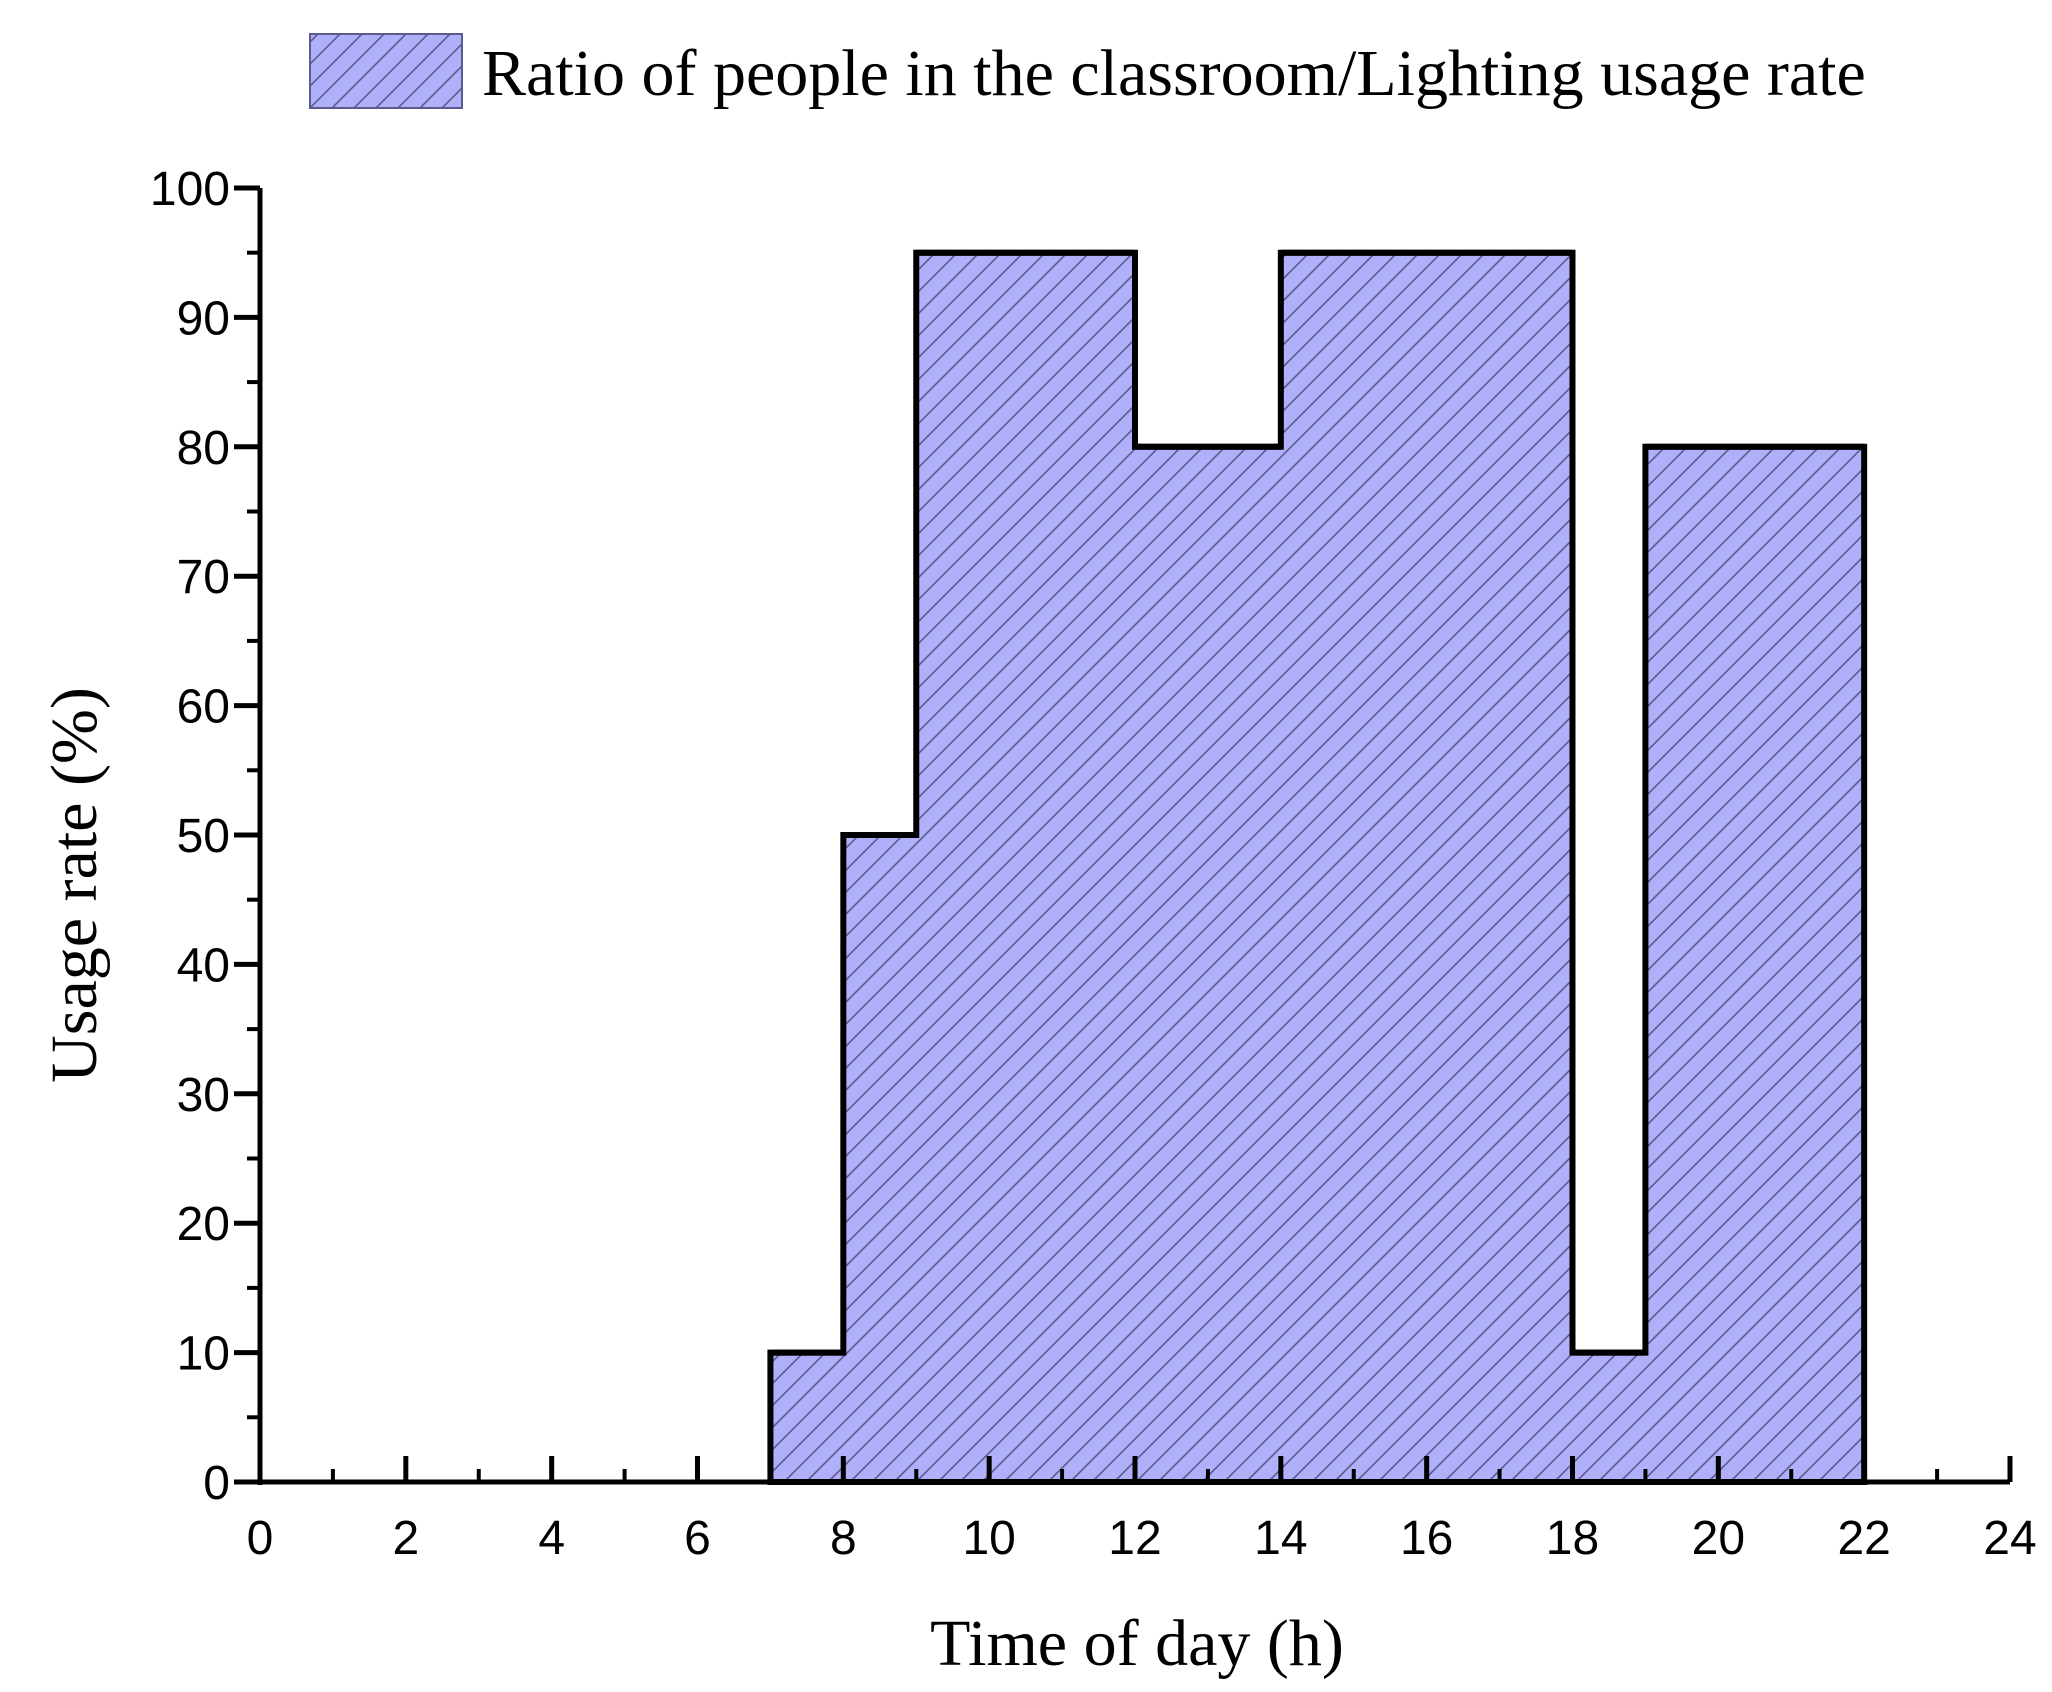  I want to click on y-tick-label: 40, so click(203, 965).